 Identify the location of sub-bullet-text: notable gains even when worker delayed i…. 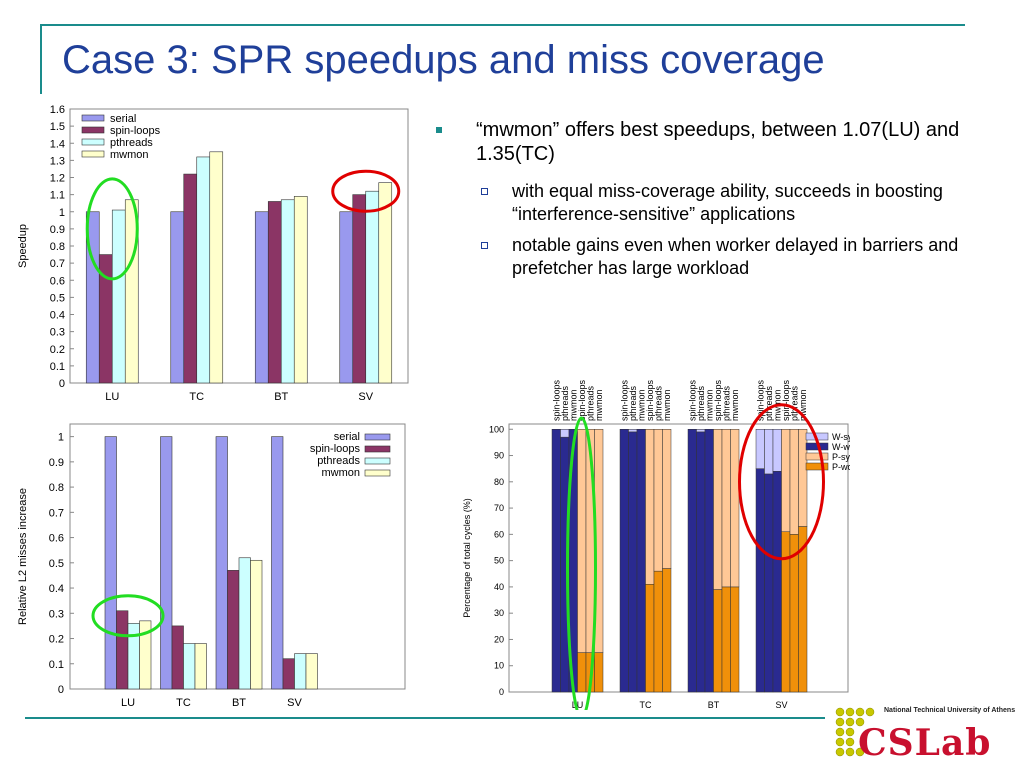
(735, 256).